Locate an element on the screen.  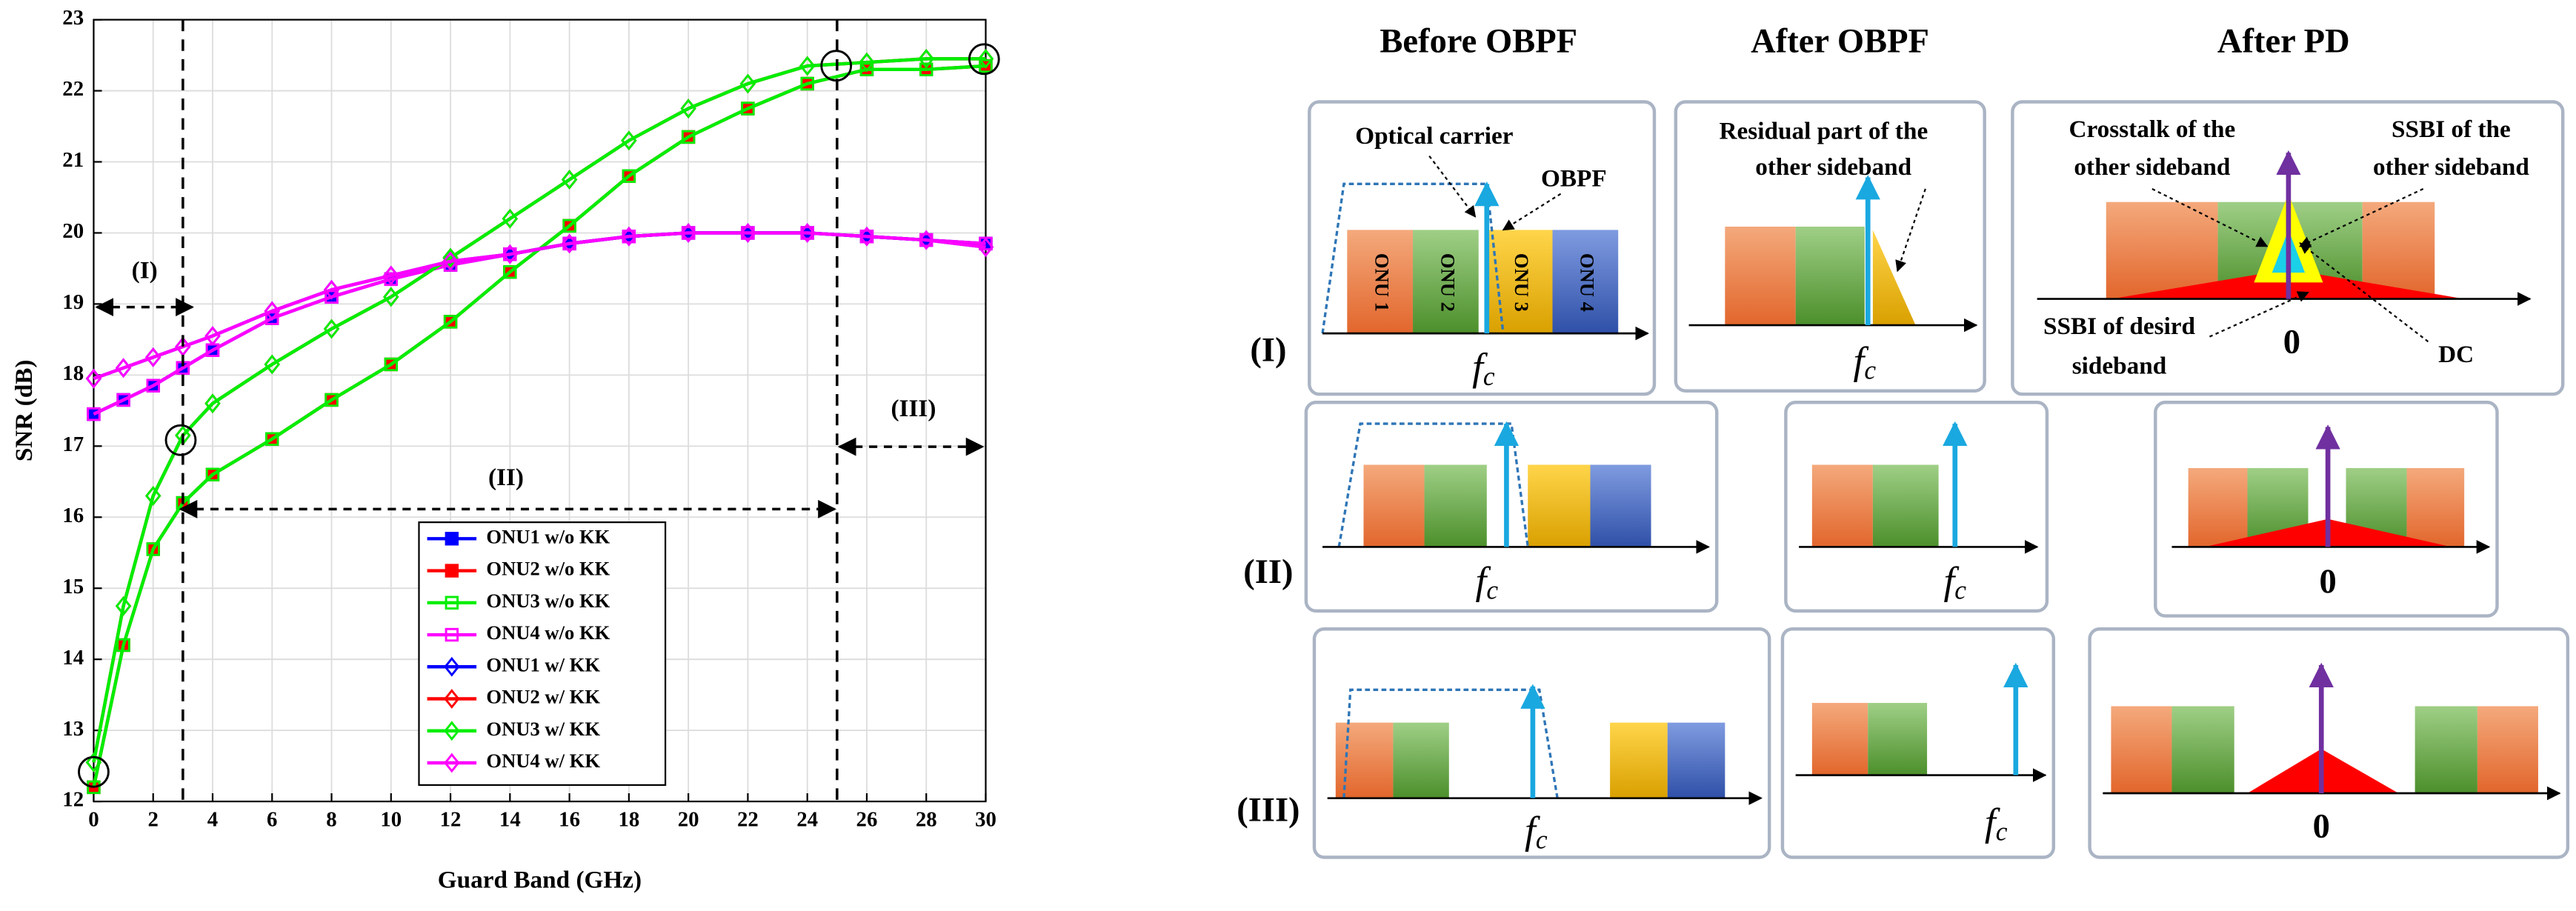
column-title: After PD is located at coordinates (2283, 42).